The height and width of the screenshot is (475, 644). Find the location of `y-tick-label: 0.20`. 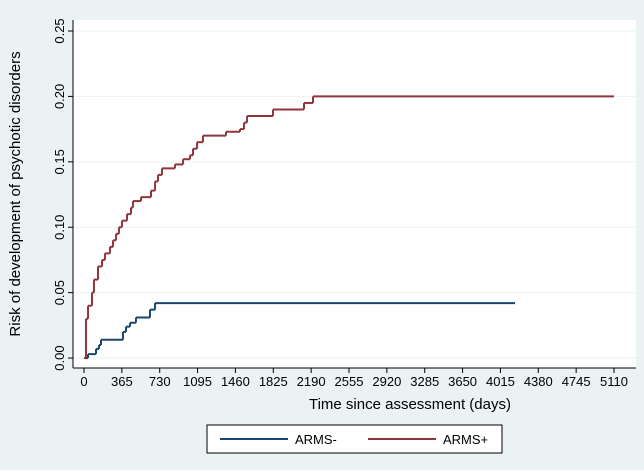

y-tick-label: 0.20 is located at coordinates (59, 96).